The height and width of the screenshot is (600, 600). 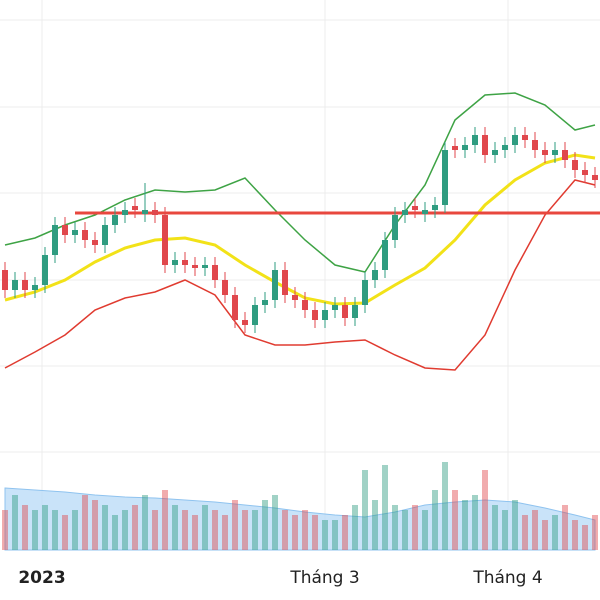 I want to click on x-tick-label: 2023, so click(x=41, y=578).